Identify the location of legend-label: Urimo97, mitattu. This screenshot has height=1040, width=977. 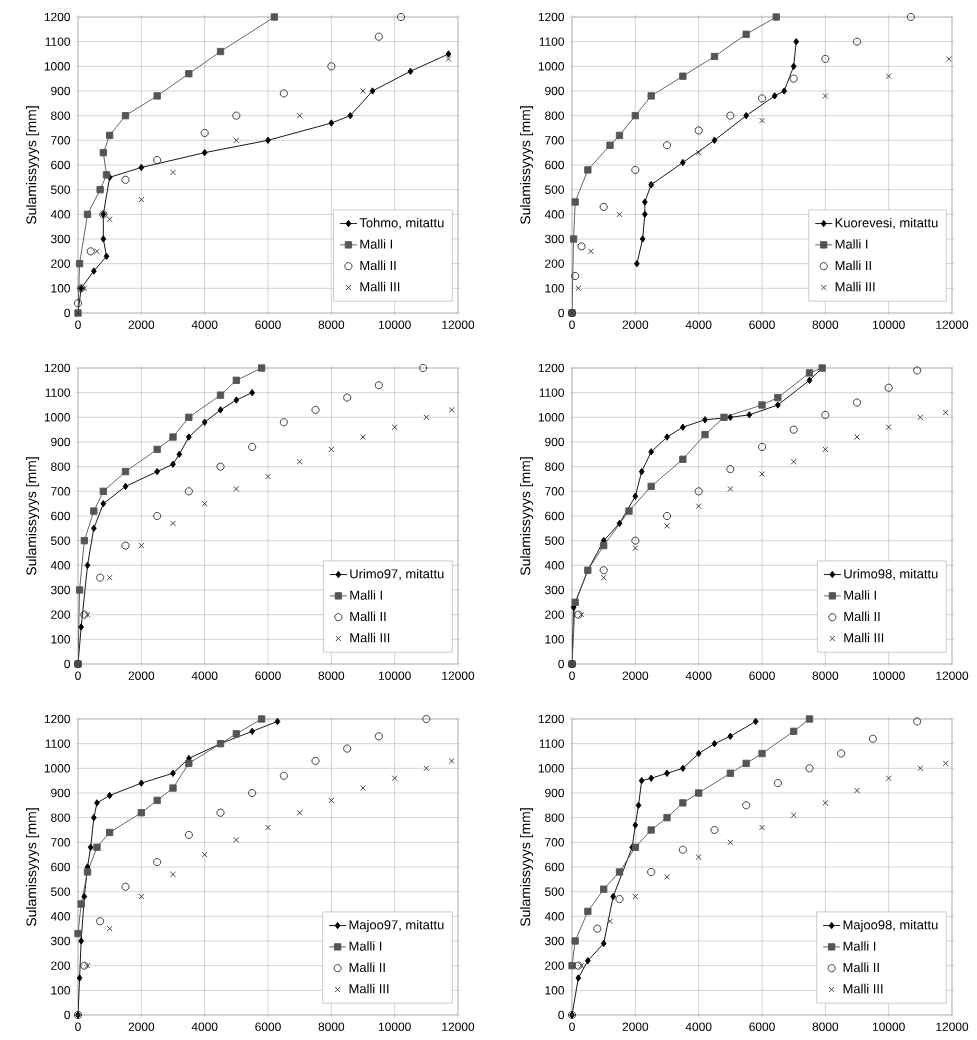
(397, 574).